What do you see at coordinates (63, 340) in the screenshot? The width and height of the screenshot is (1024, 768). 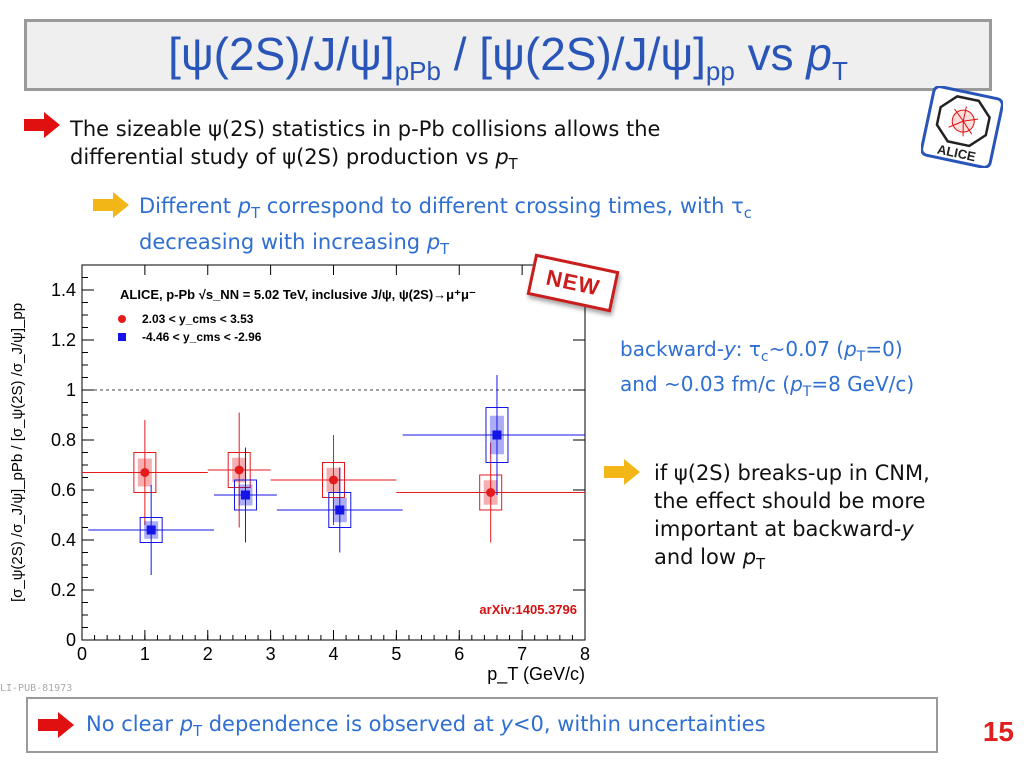 I see `y-tick-label: 1.2` at bounding box center [63, 340].